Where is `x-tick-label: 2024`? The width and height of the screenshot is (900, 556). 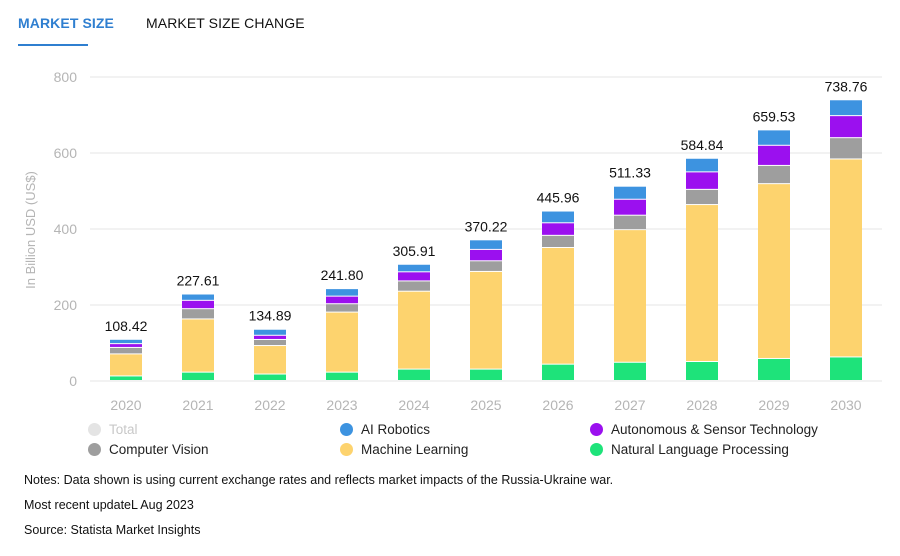 x-tick-label: 2024 is located at coordinates (413, 405).